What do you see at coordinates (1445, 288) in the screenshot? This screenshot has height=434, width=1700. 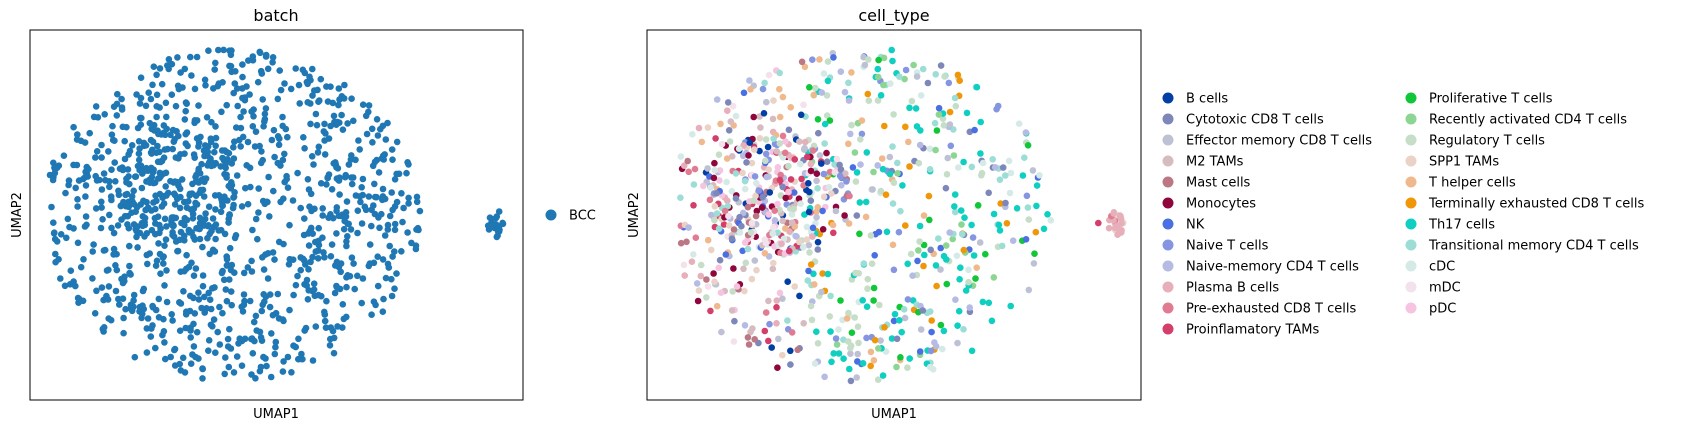 I see `cell-type-legend-item-label: mDC` at bounding box center [1445, 288].